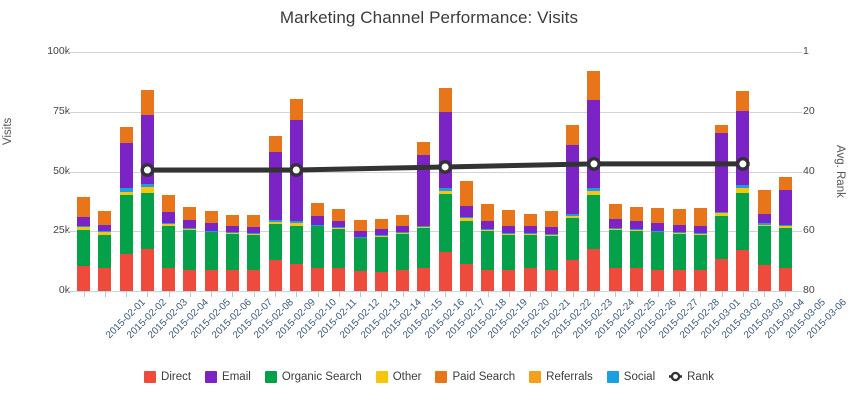 Image resolution: width=858 pixels, height=404 pixels. Describe the element at coordinates (475, 376) in the screenshot. I see `legend-item: Paid Search` at that location.